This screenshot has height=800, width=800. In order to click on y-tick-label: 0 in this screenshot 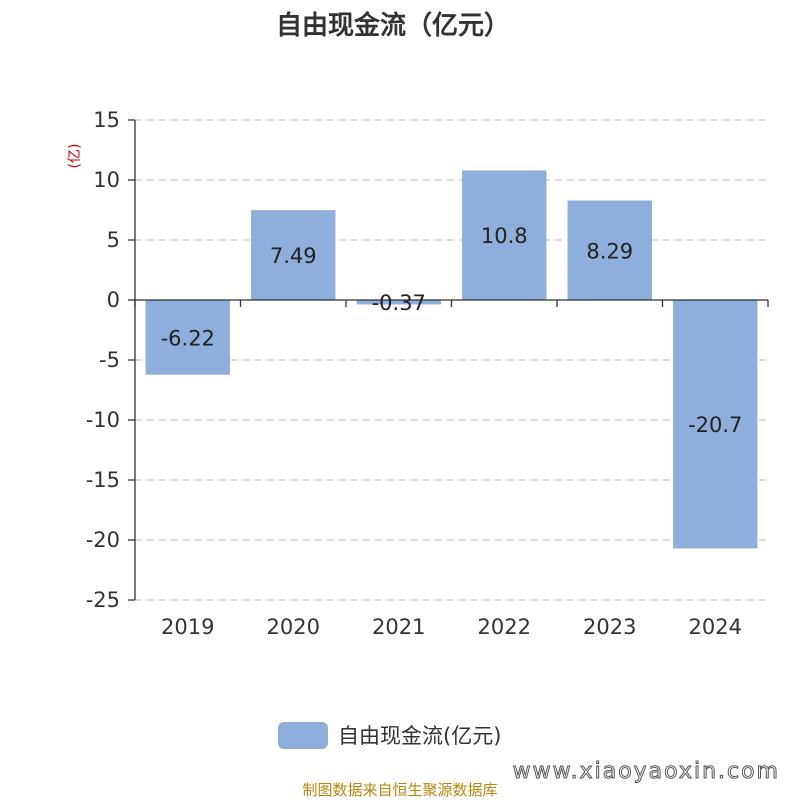, I will do `click(113, 300)`.